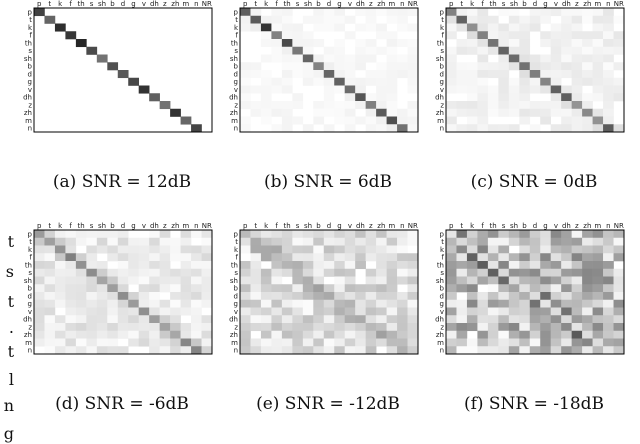 The width and height of the screenshot is (640, 444). What do you see at coordinates (442, 105) in the screenshot?
I see `row-label: z` at bounding box center [442, 105].